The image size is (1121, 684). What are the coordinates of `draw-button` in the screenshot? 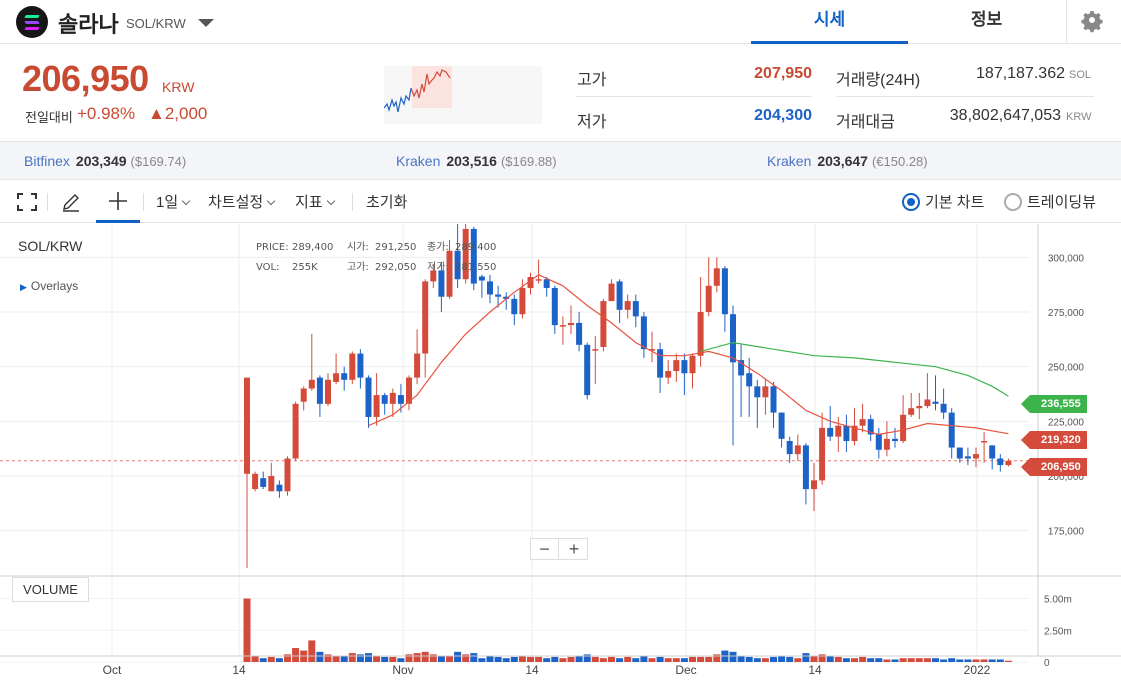 It's located at (71, 204).